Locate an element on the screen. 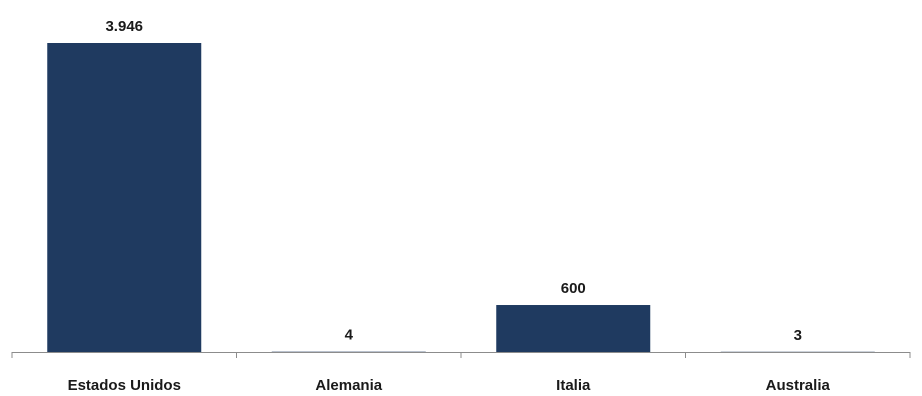 The height and width of the screenshot is (396, 922). bar-italia is located at coordinates (573, 328).